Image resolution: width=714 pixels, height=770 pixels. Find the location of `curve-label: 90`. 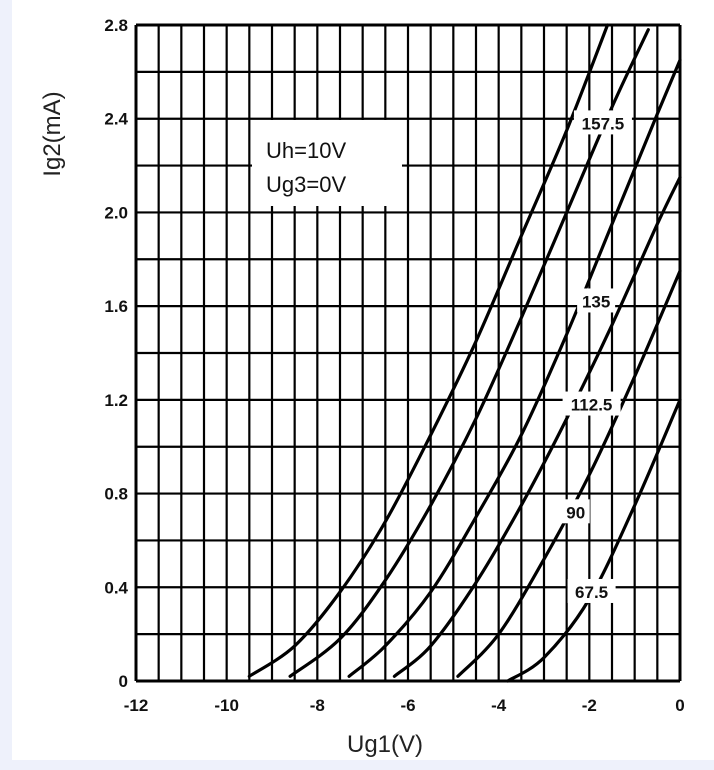

curve-label: 90 is located at coordinates (575, 512).